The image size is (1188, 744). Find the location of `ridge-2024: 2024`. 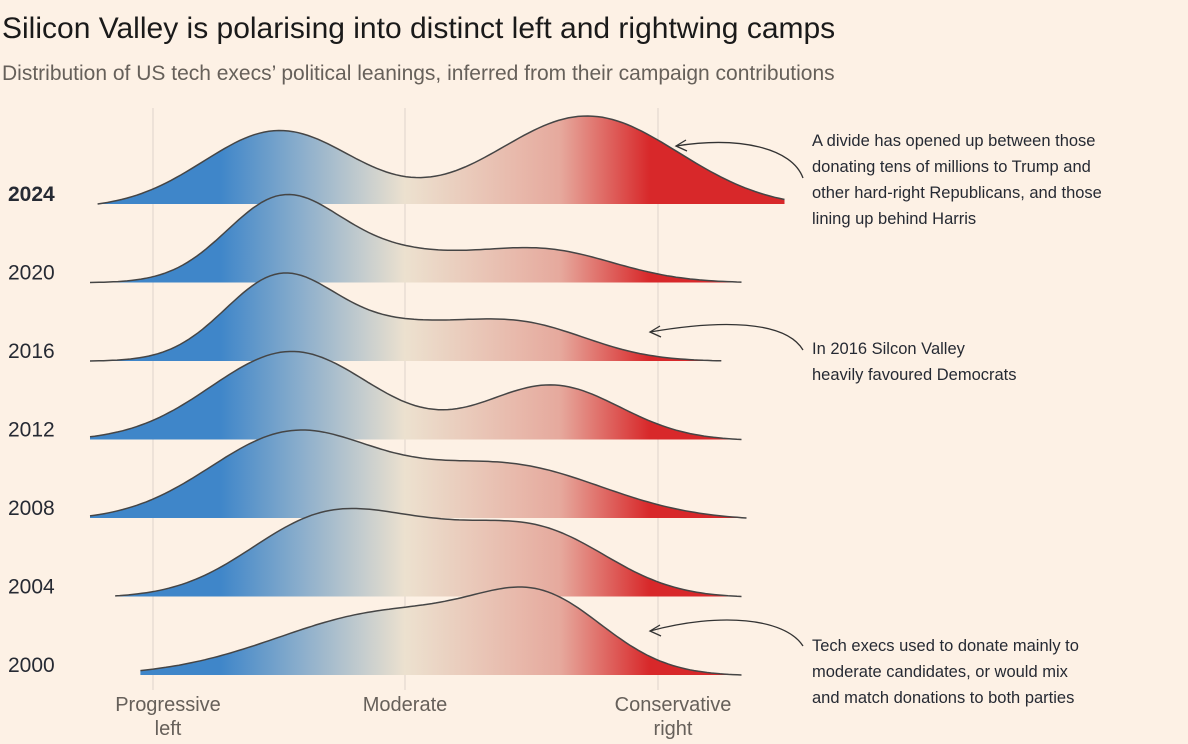

ridge-2024: 2024 is located at coordinates (396, 160).